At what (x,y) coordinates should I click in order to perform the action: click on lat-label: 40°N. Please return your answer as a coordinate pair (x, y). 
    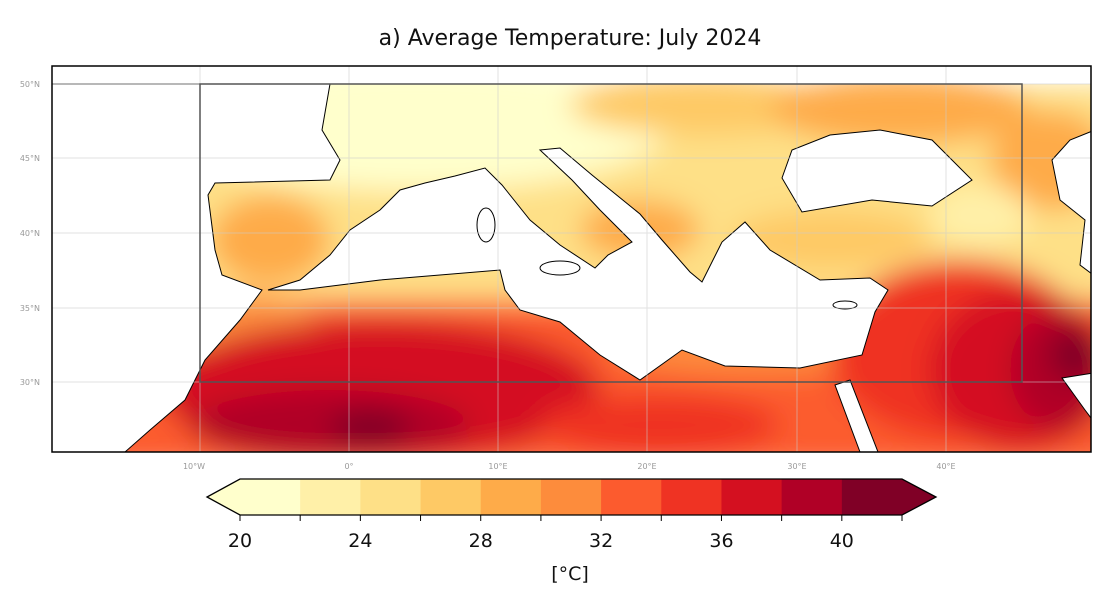
    Looking at the image, I should click on (30, 233).